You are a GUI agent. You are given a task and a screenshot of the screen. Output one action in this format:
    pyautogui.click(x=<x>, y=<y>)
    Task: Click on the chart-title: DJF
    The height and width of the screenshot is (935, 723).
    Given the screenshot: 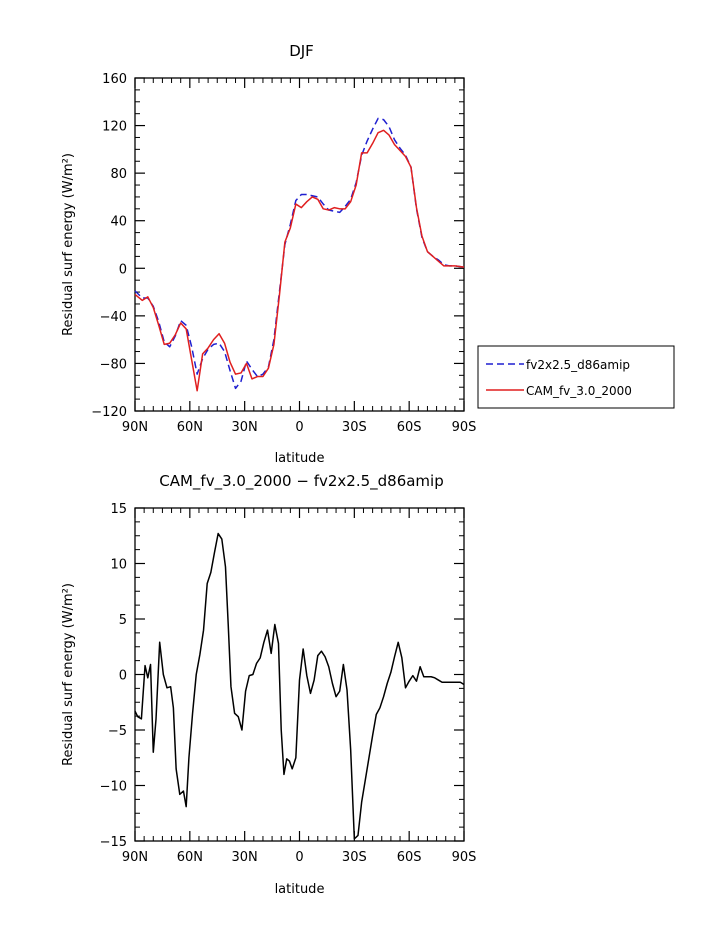 What is the action you would take?
    pyautogui.click(x=301, y=51)
    